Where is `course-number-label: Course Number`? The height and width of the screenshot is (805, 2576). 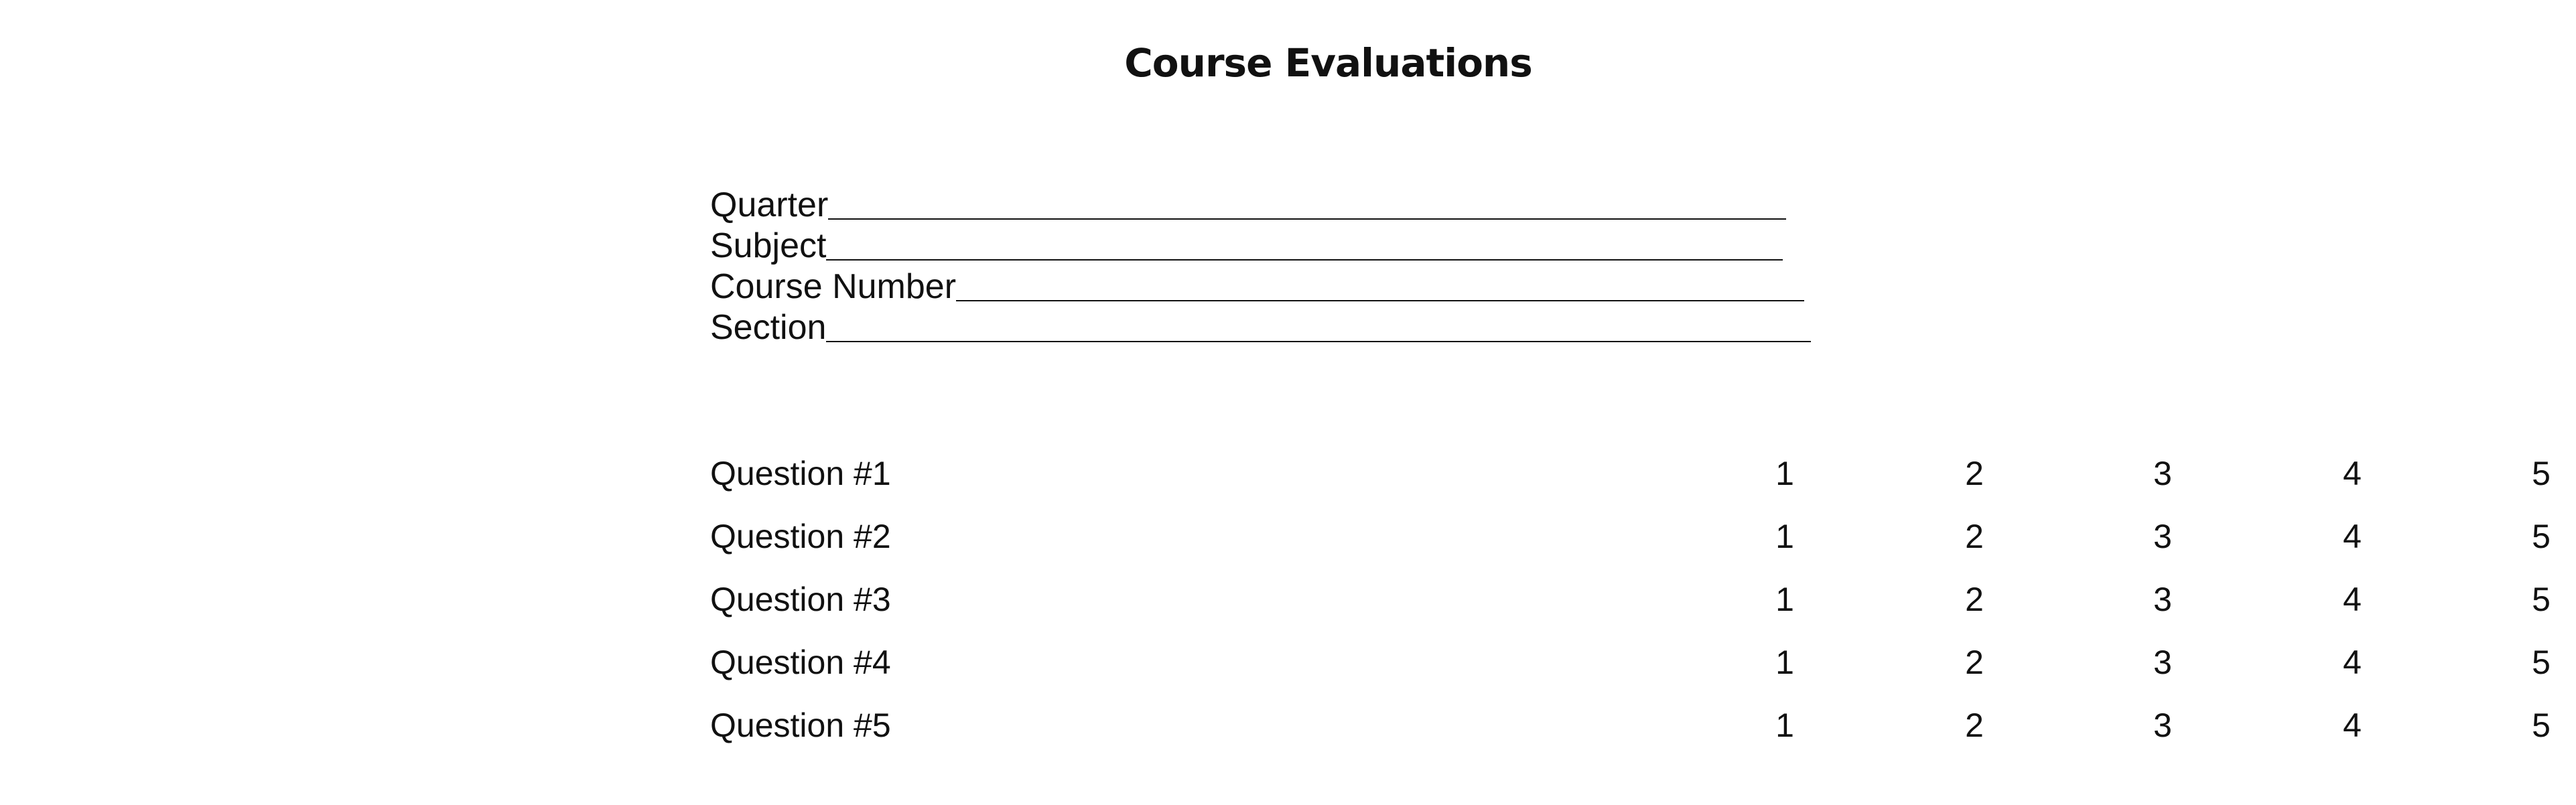 course-number-label: Course Number is located at coordinates (833, 286).